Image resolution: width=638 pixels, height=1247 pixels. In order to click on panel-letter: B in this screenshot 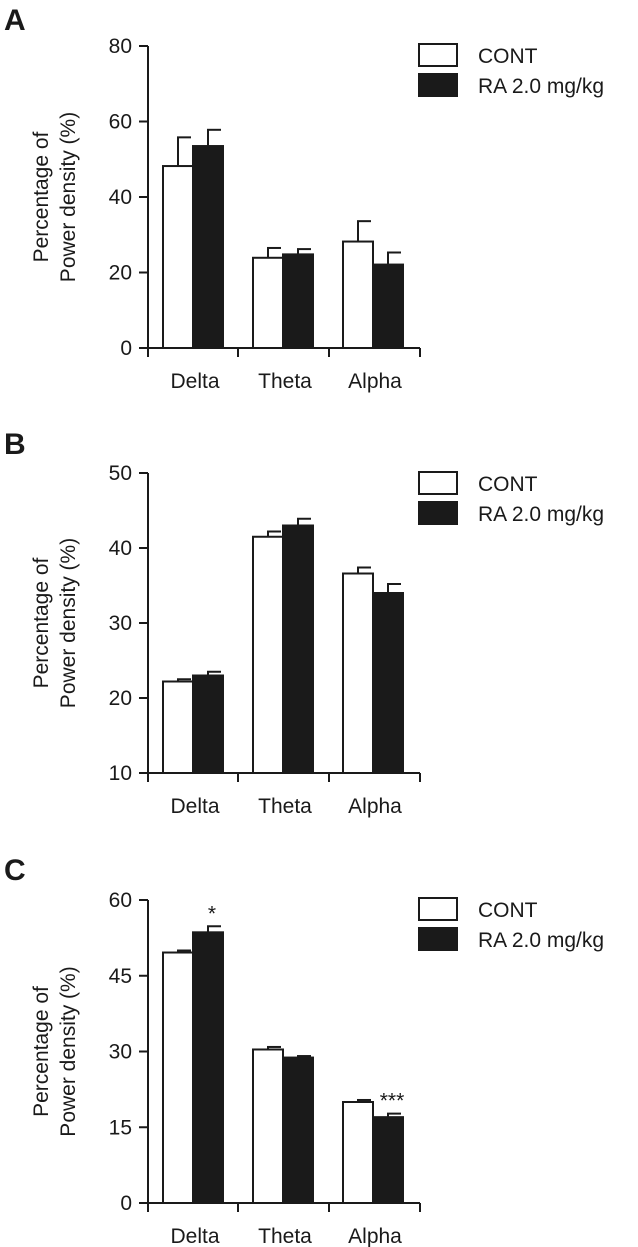, I will do `click(15, 444)`.